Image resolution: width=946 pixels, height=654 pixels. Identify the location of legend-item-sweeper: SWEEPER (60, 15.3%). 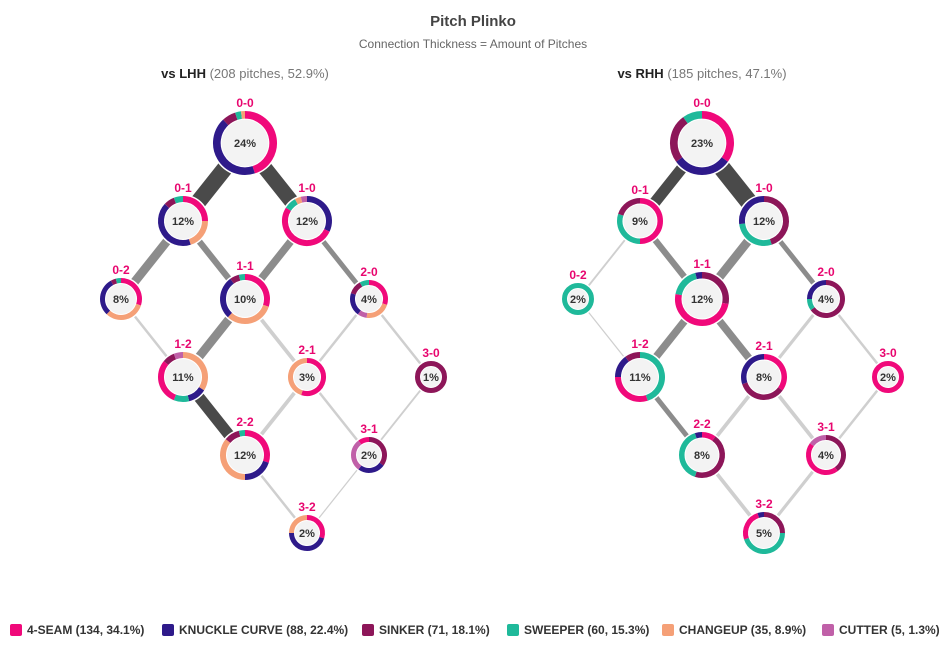
(578, 630).